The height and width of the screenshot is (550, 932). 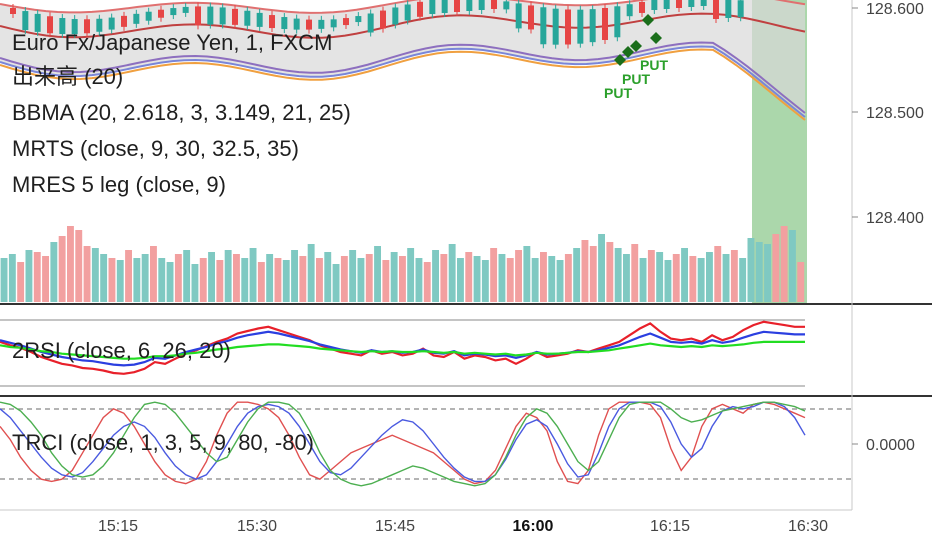 What do you see at coordinates (403, 444) in the screenshot?
I see `trci-series-line` at bounding box center [403, 444].